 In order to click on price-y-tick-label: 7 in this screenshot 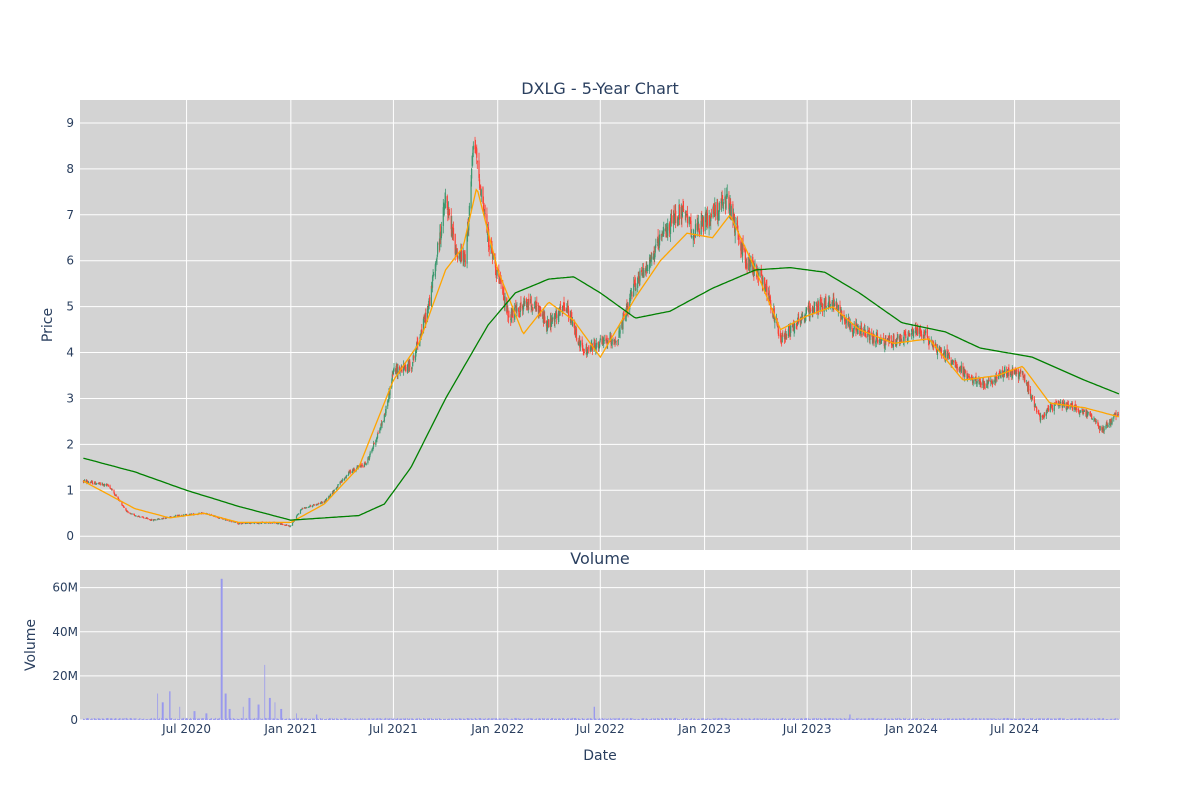, I will do `click(70, 215)`.